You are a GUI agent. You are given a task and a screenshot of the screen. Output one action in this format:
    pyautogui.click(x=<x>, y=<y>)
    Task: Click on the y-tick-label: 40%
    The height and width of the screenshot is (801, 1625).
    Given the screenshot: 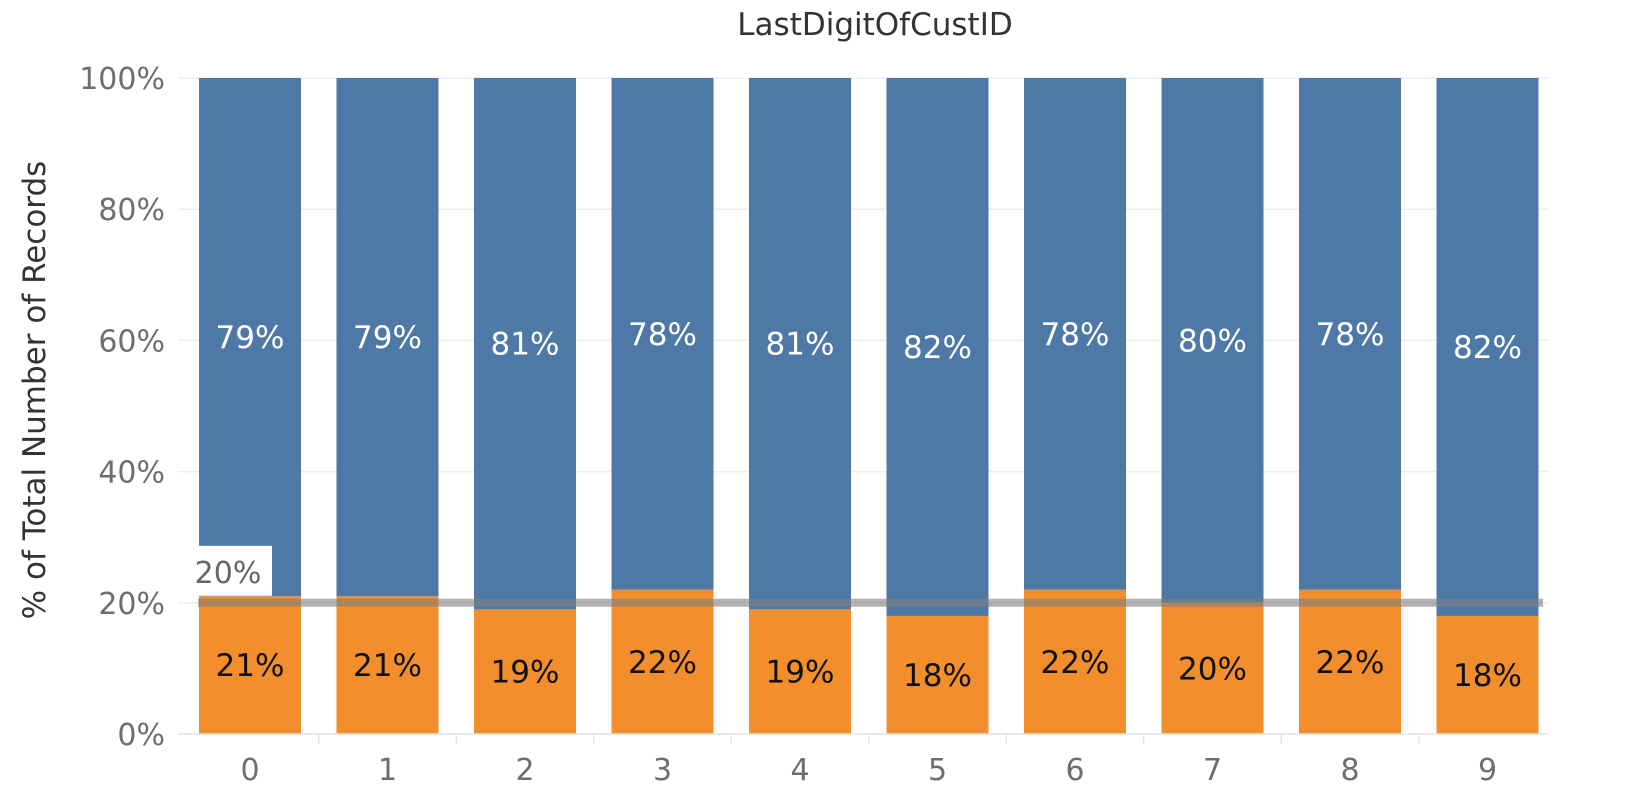 What is the action you would take?
    pyautogui.click(x=131, y=473)
    